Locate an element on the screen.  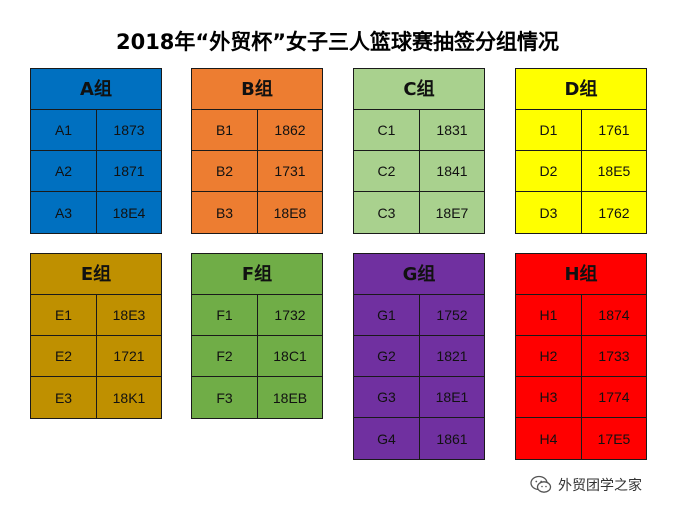
group-row: D2 18E5 is located at coordinates (581, 171).